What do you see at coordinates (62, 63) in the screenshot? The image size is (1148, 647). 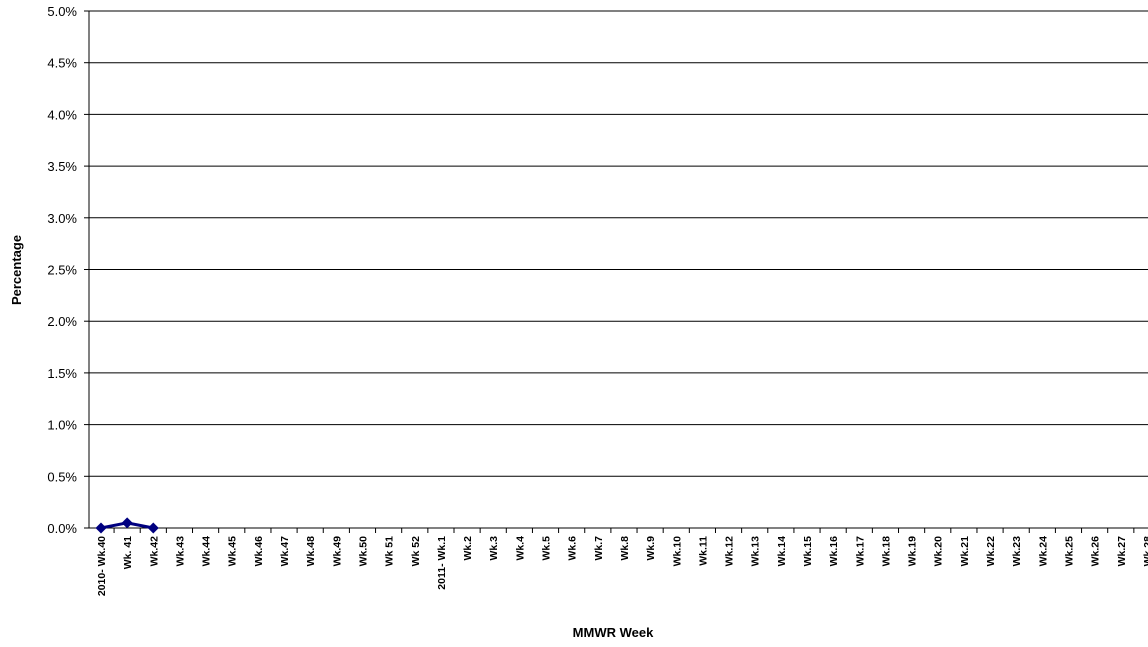 I see `y-tick-label: 4.5%` at bounding box center [62, 63].